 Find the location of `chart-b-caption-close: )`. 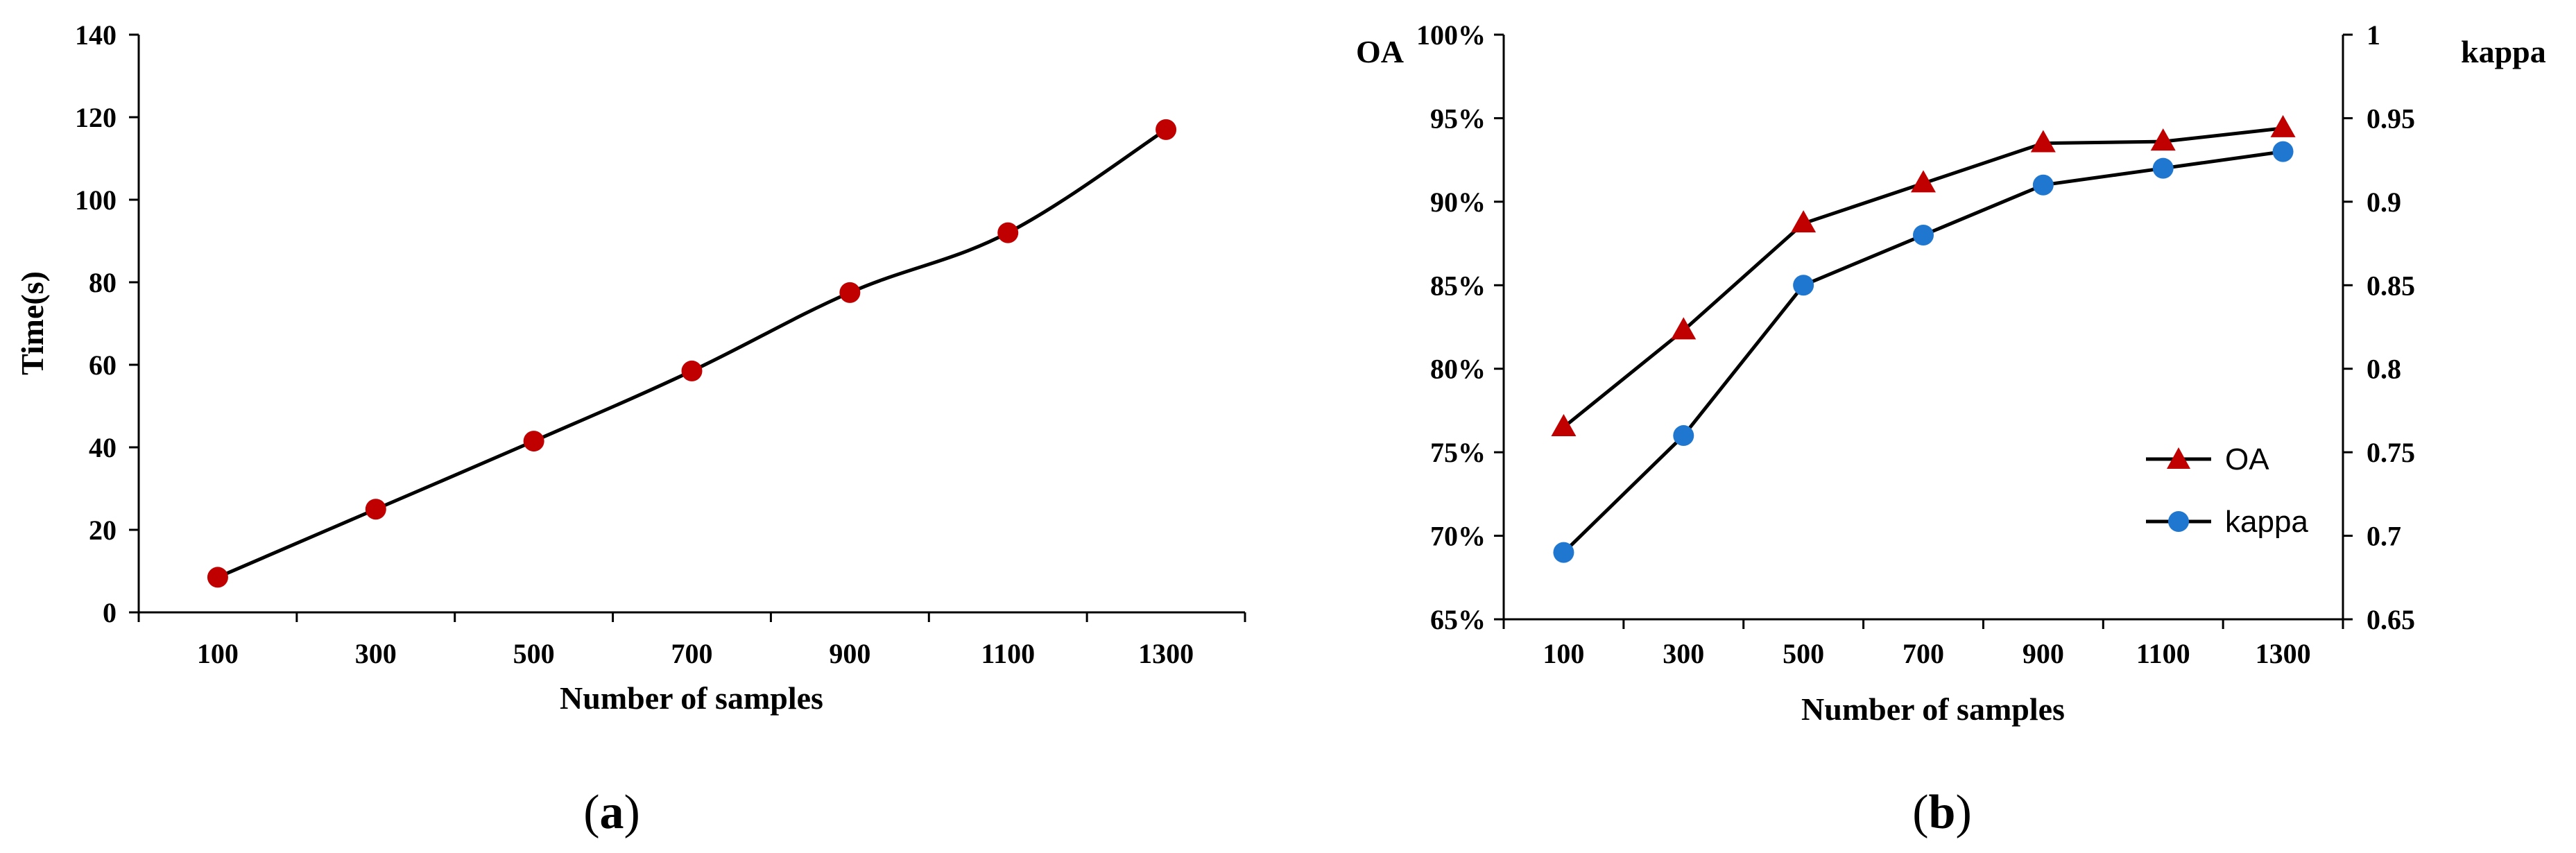

chart-b-caption-close: ) is located at coordinates (1963, 812).